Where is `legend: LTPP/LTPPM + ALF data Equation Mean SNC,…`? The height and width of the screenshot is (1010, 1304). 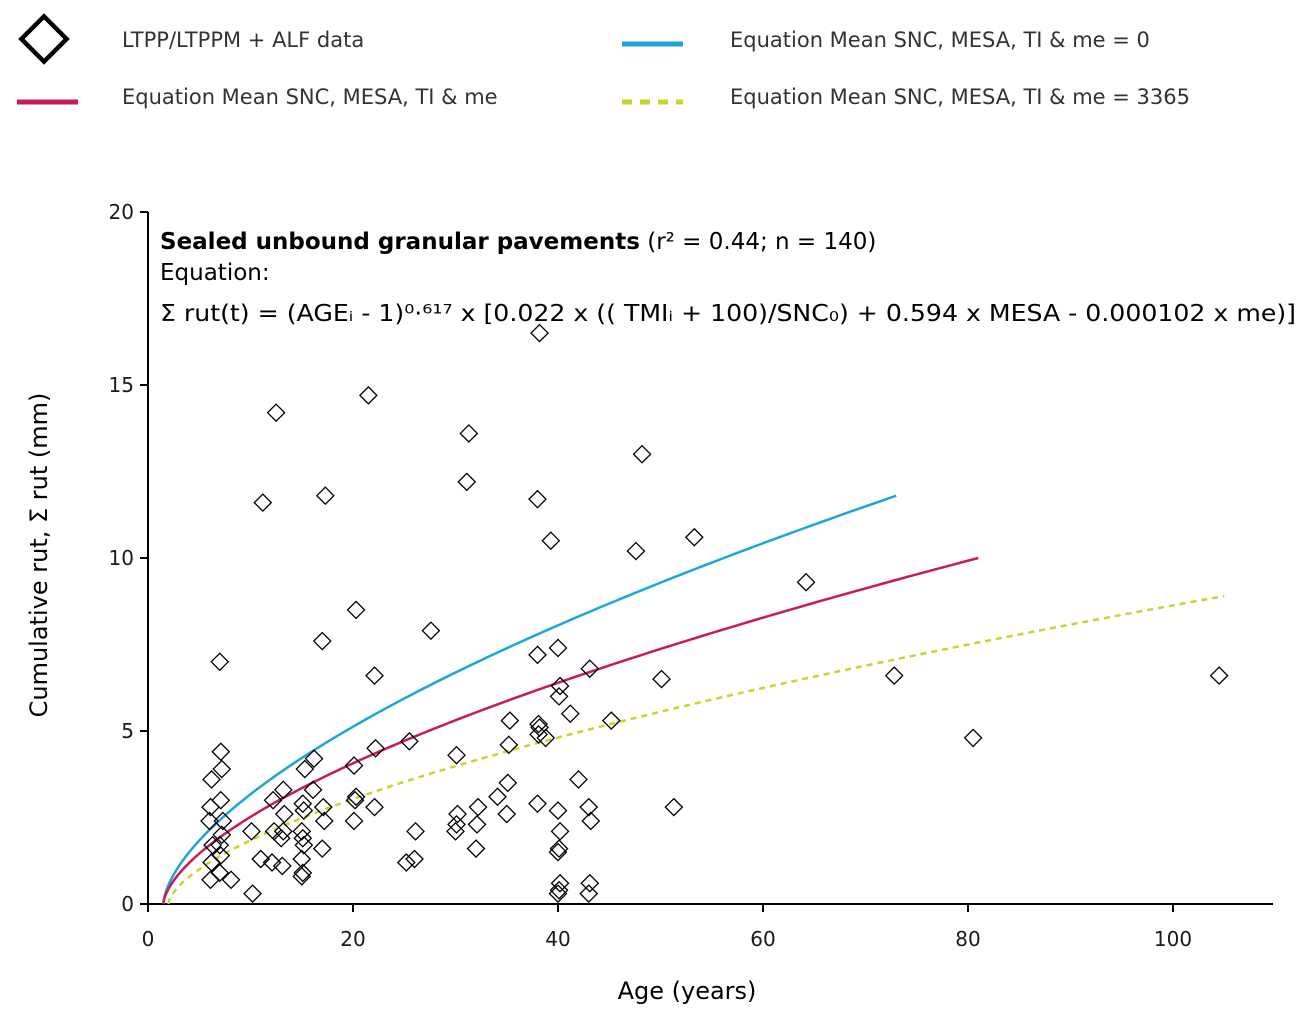
legend: LTPP/LTPPM + ALF data Equation Mean SNC,… is located at coordinates (603, 61).